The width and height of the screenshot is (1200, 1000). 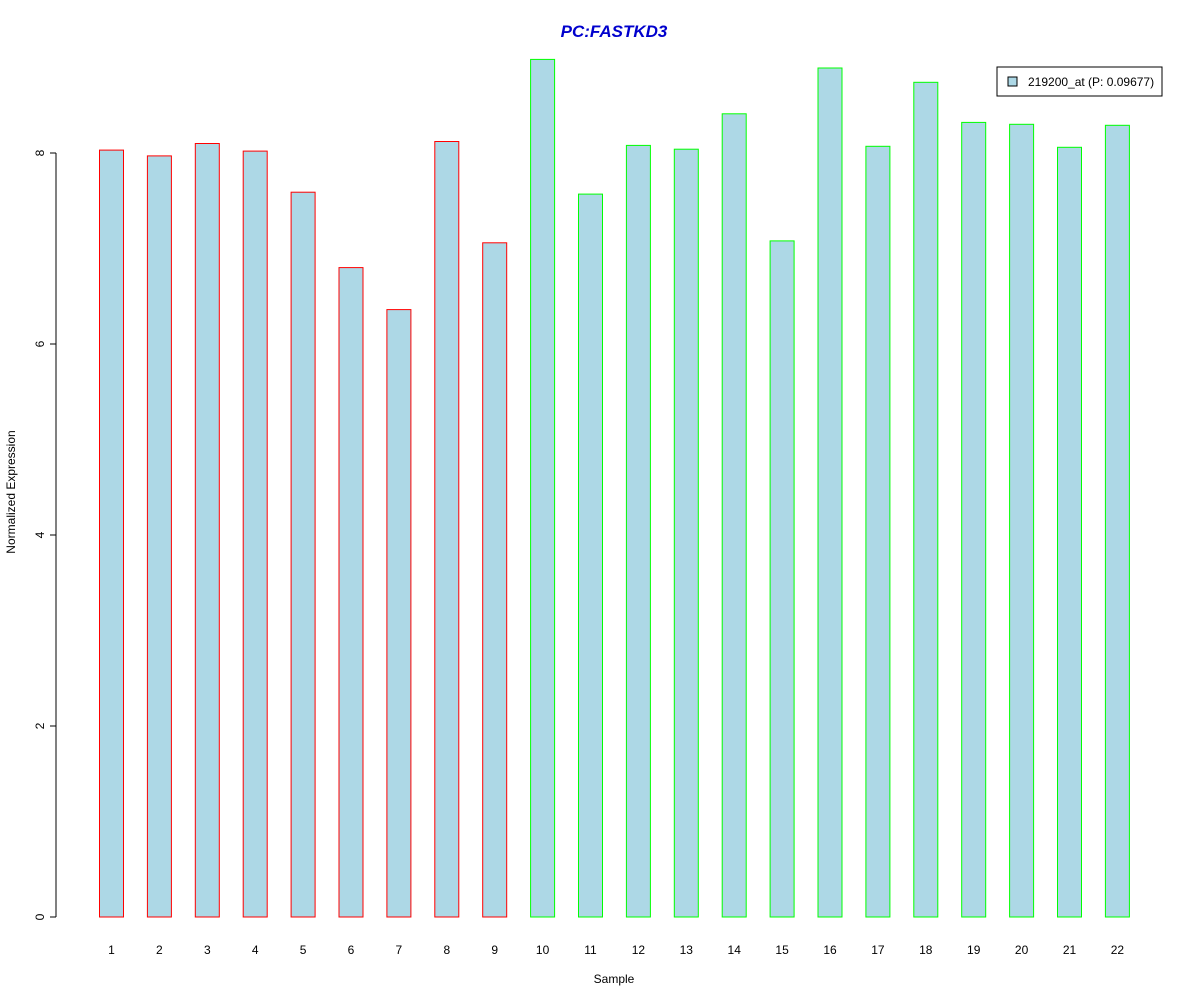 I want to click on y-tick-label: 8, so click(x=40, y=152).